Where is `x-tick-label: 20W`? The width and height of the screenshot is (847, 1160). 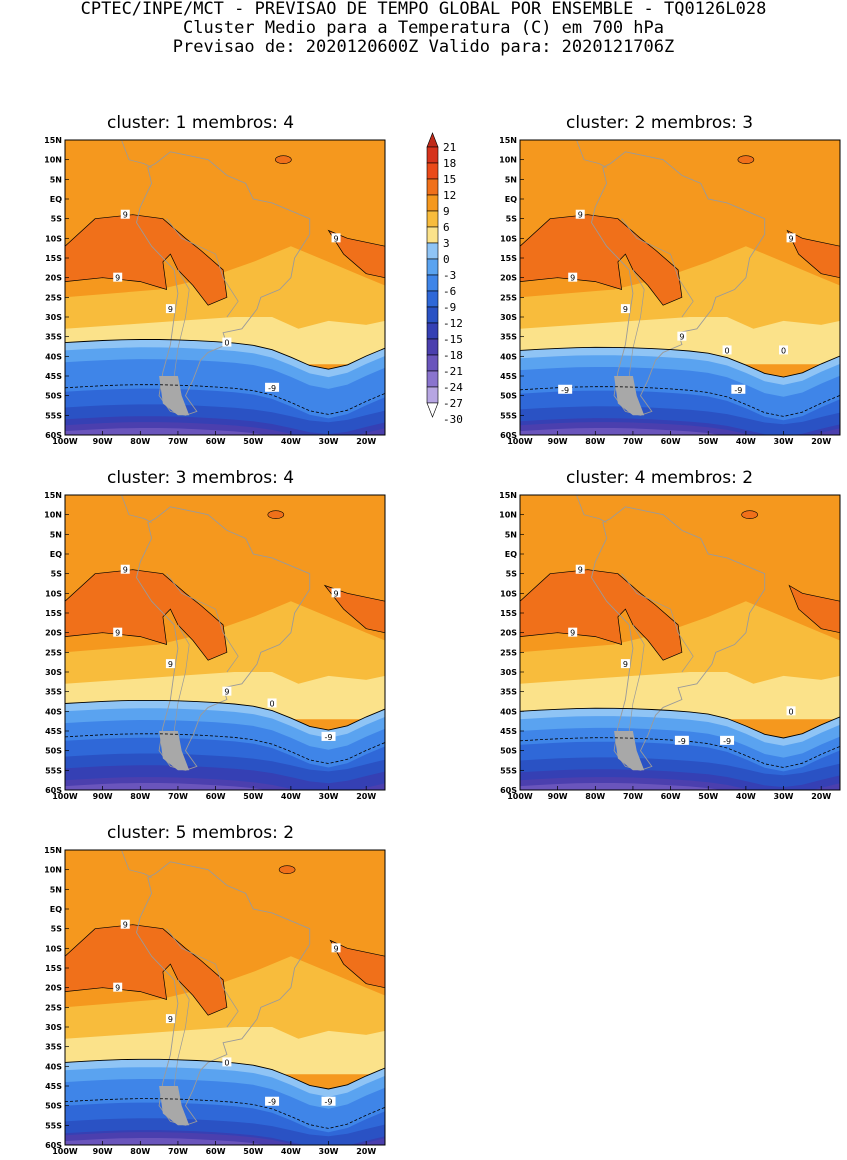 x-tick-label: 20W is located at coordinates (366, 796).